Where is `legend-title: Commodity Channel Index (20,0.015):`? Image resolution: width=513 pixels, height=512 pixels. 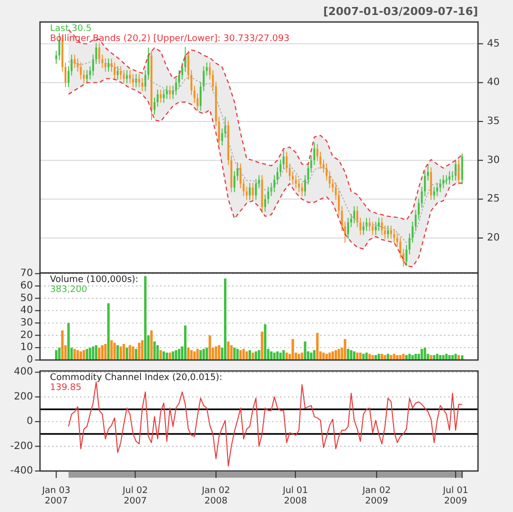 legend-title: Commodity Channel Index (20,0.015): is located at coordinates (136, 378).